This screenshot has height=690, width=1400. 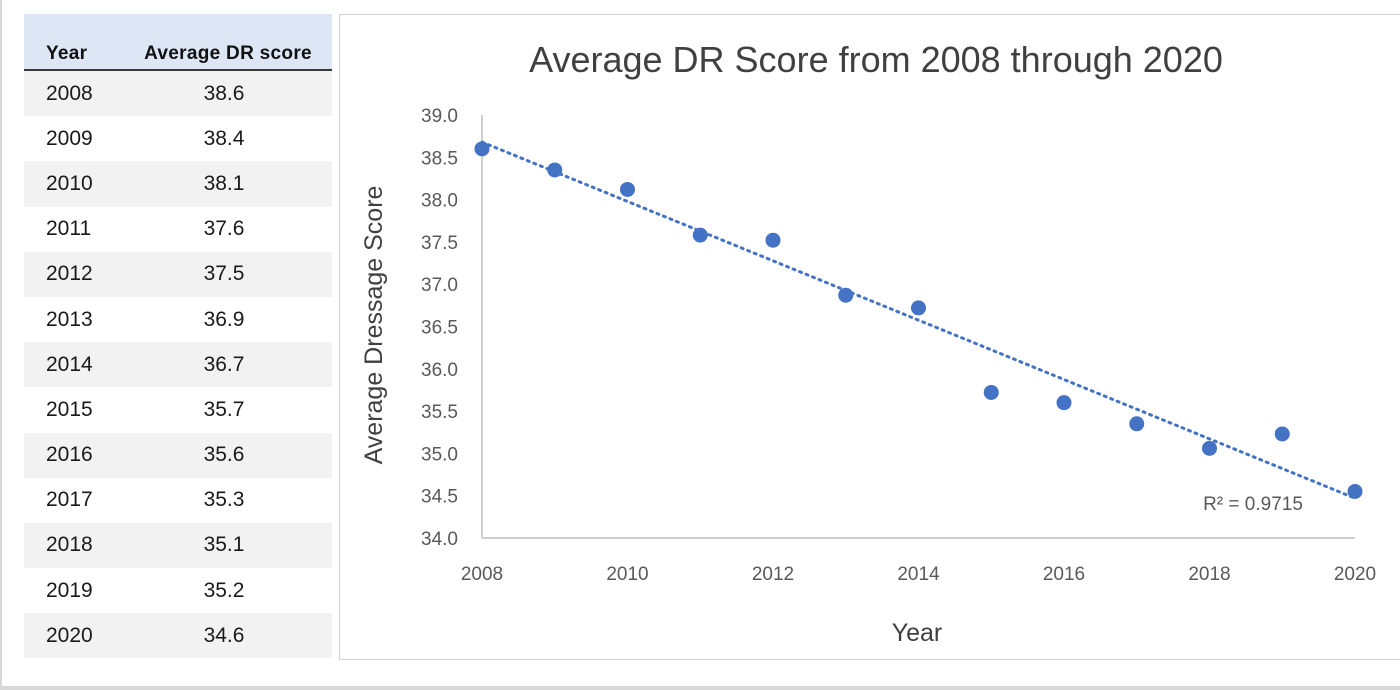 I want to click on table-row: 2016 35.6, so click(x=178, y=455).